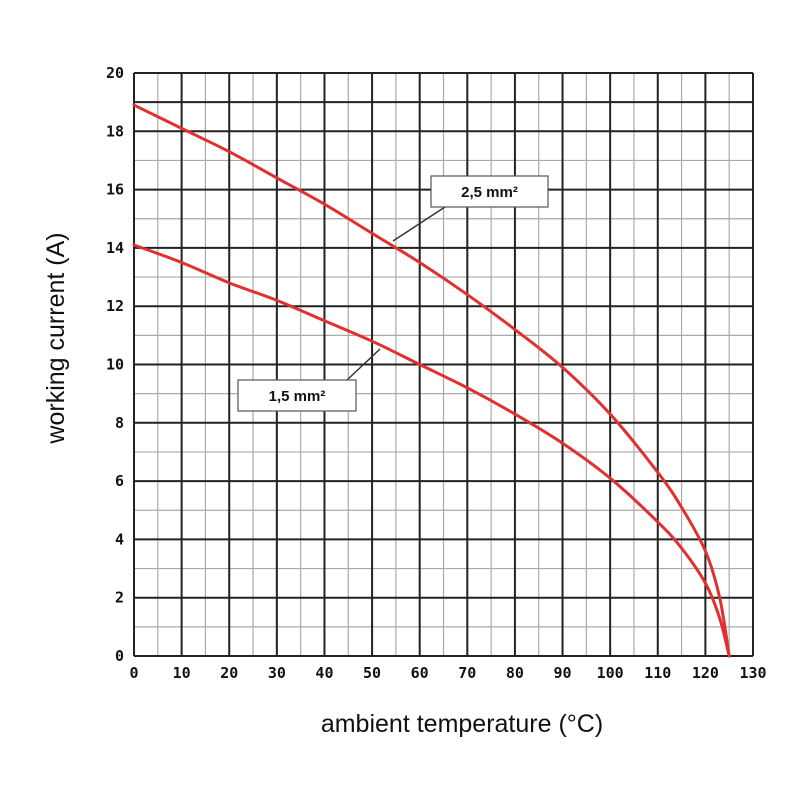 This screenshot has width=800, height=800. I want to click on y-tick-label: 4, so click(119, 539).